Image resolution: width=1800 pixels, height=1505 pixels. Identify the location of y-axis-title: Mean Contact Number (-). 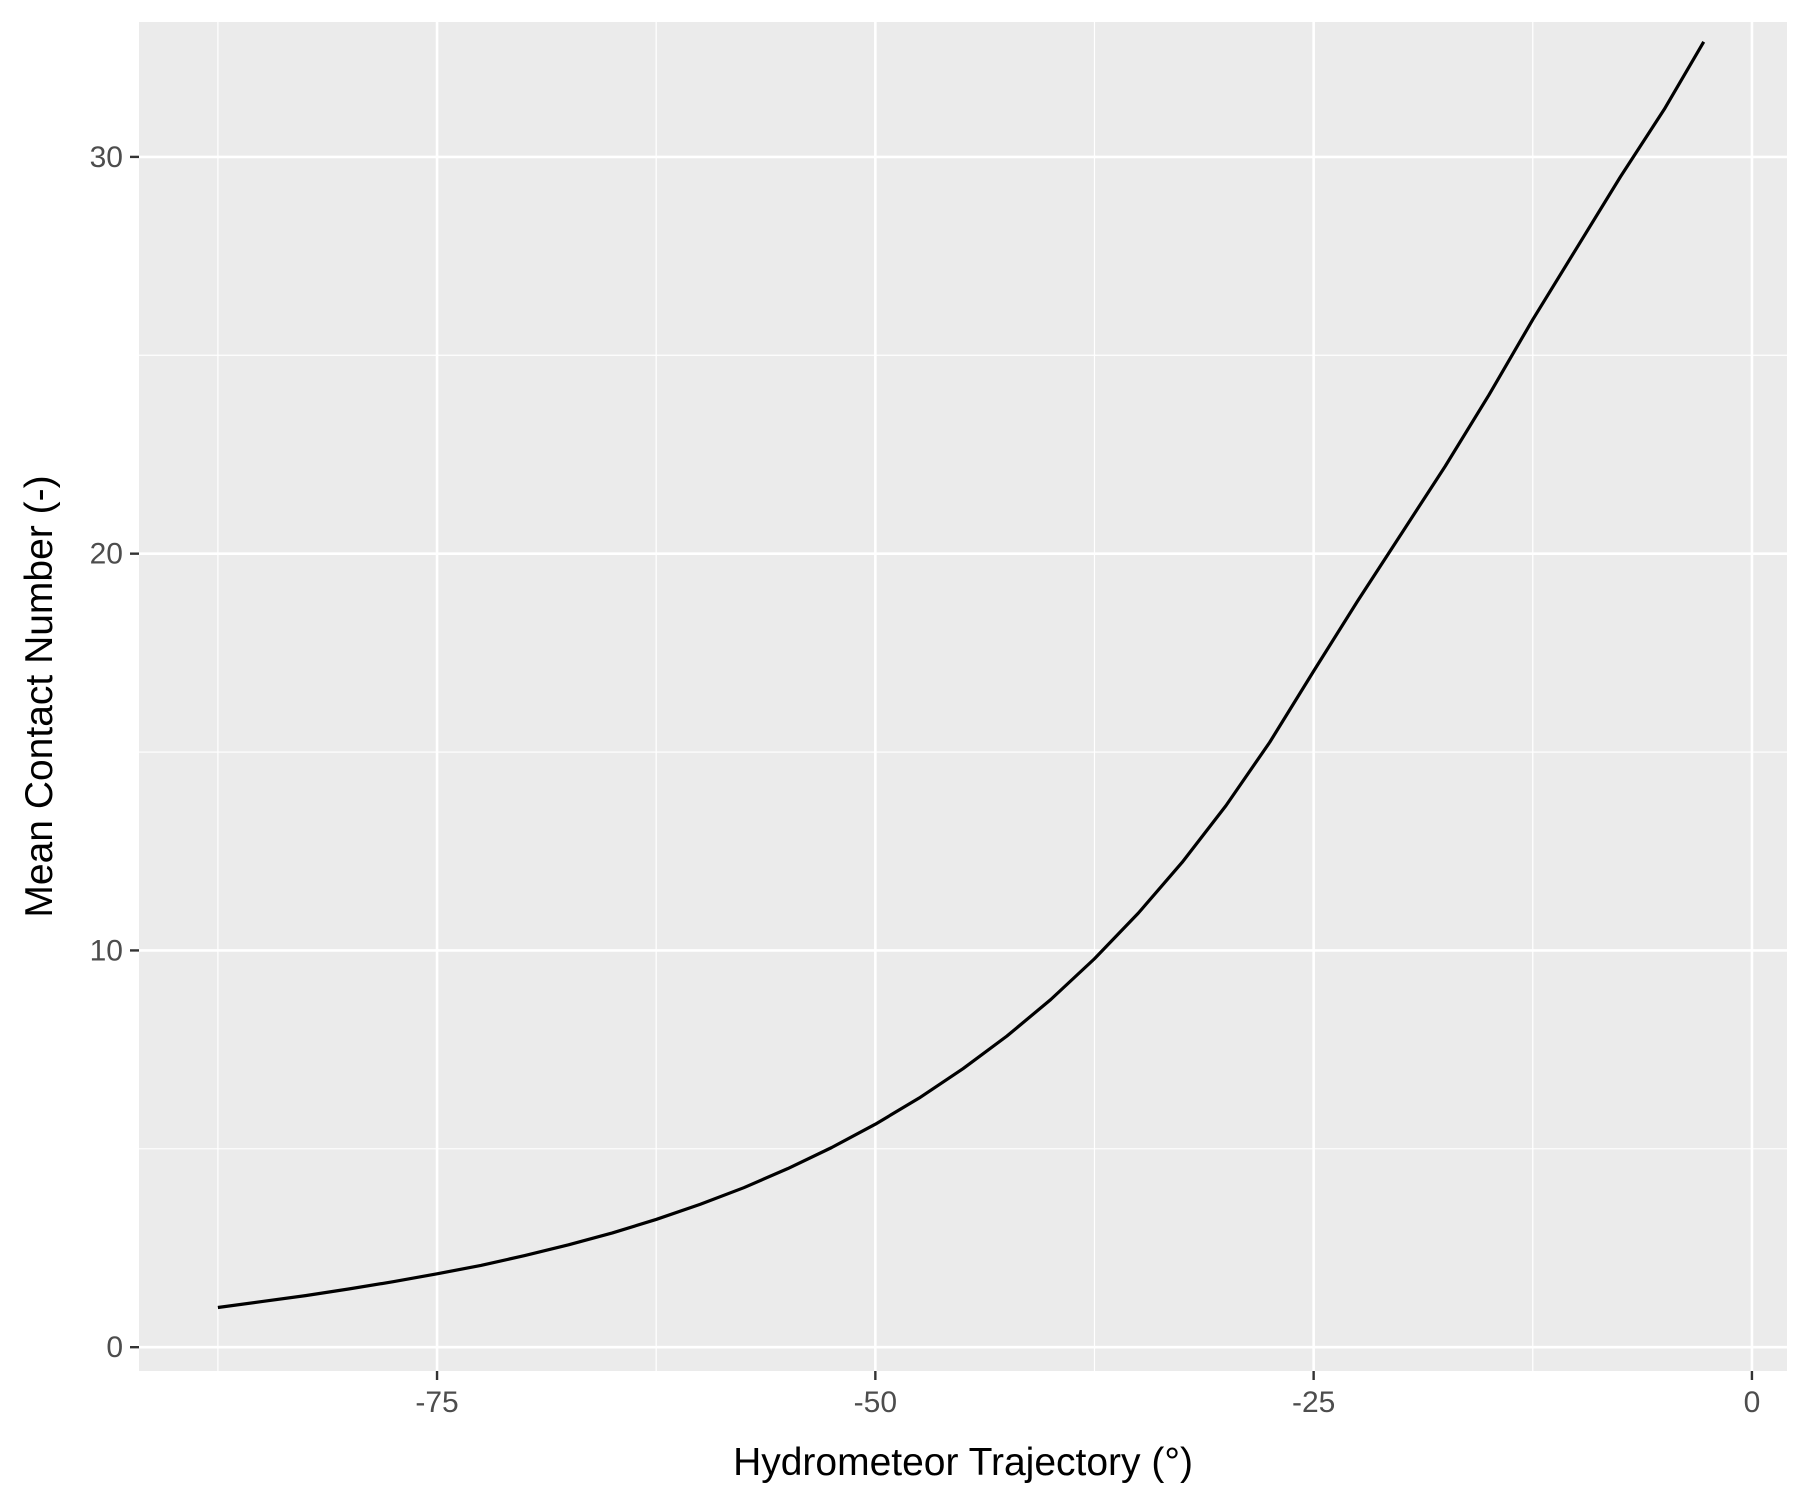
(39, 696).